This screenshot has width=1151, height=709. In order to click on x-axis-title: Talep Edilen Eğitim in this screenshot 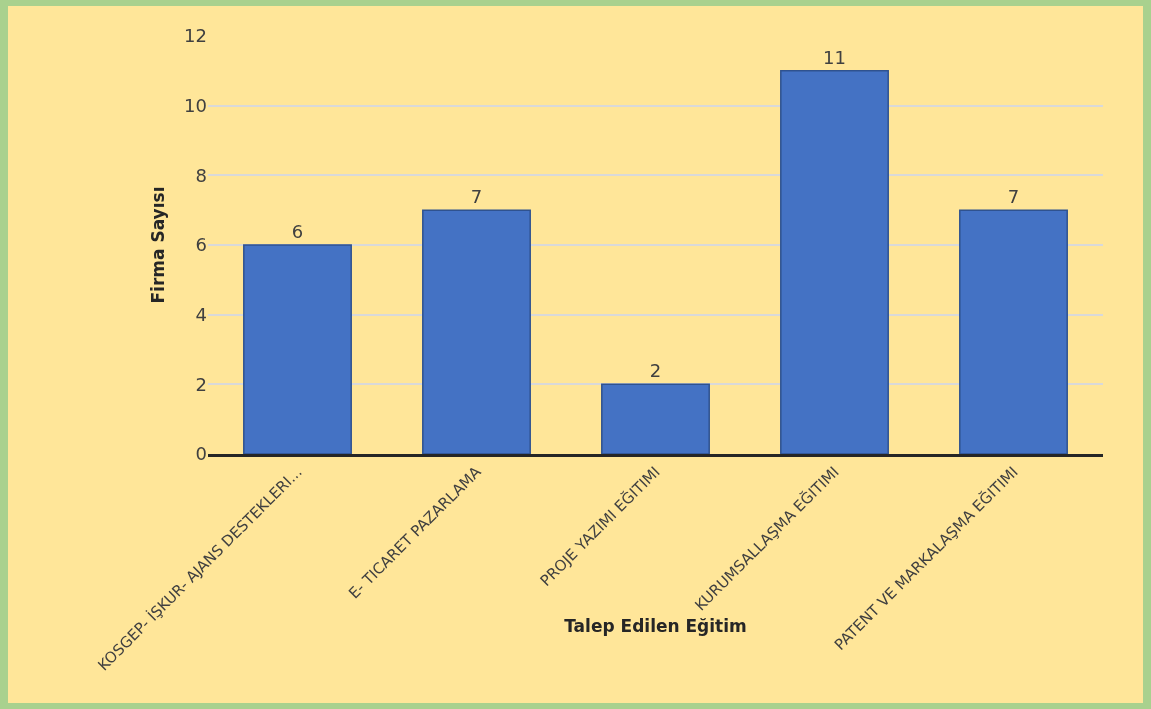, I will do `click(655, 626)`.